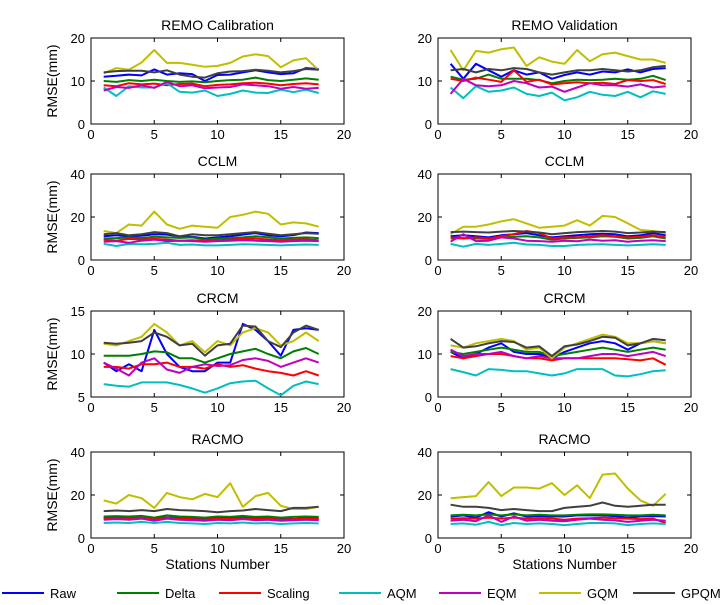  I want to click on chart-panel-1: 0 5 10 15 20 0 10 20 REMO Calibration RMSE(mm), so click(197, 79).